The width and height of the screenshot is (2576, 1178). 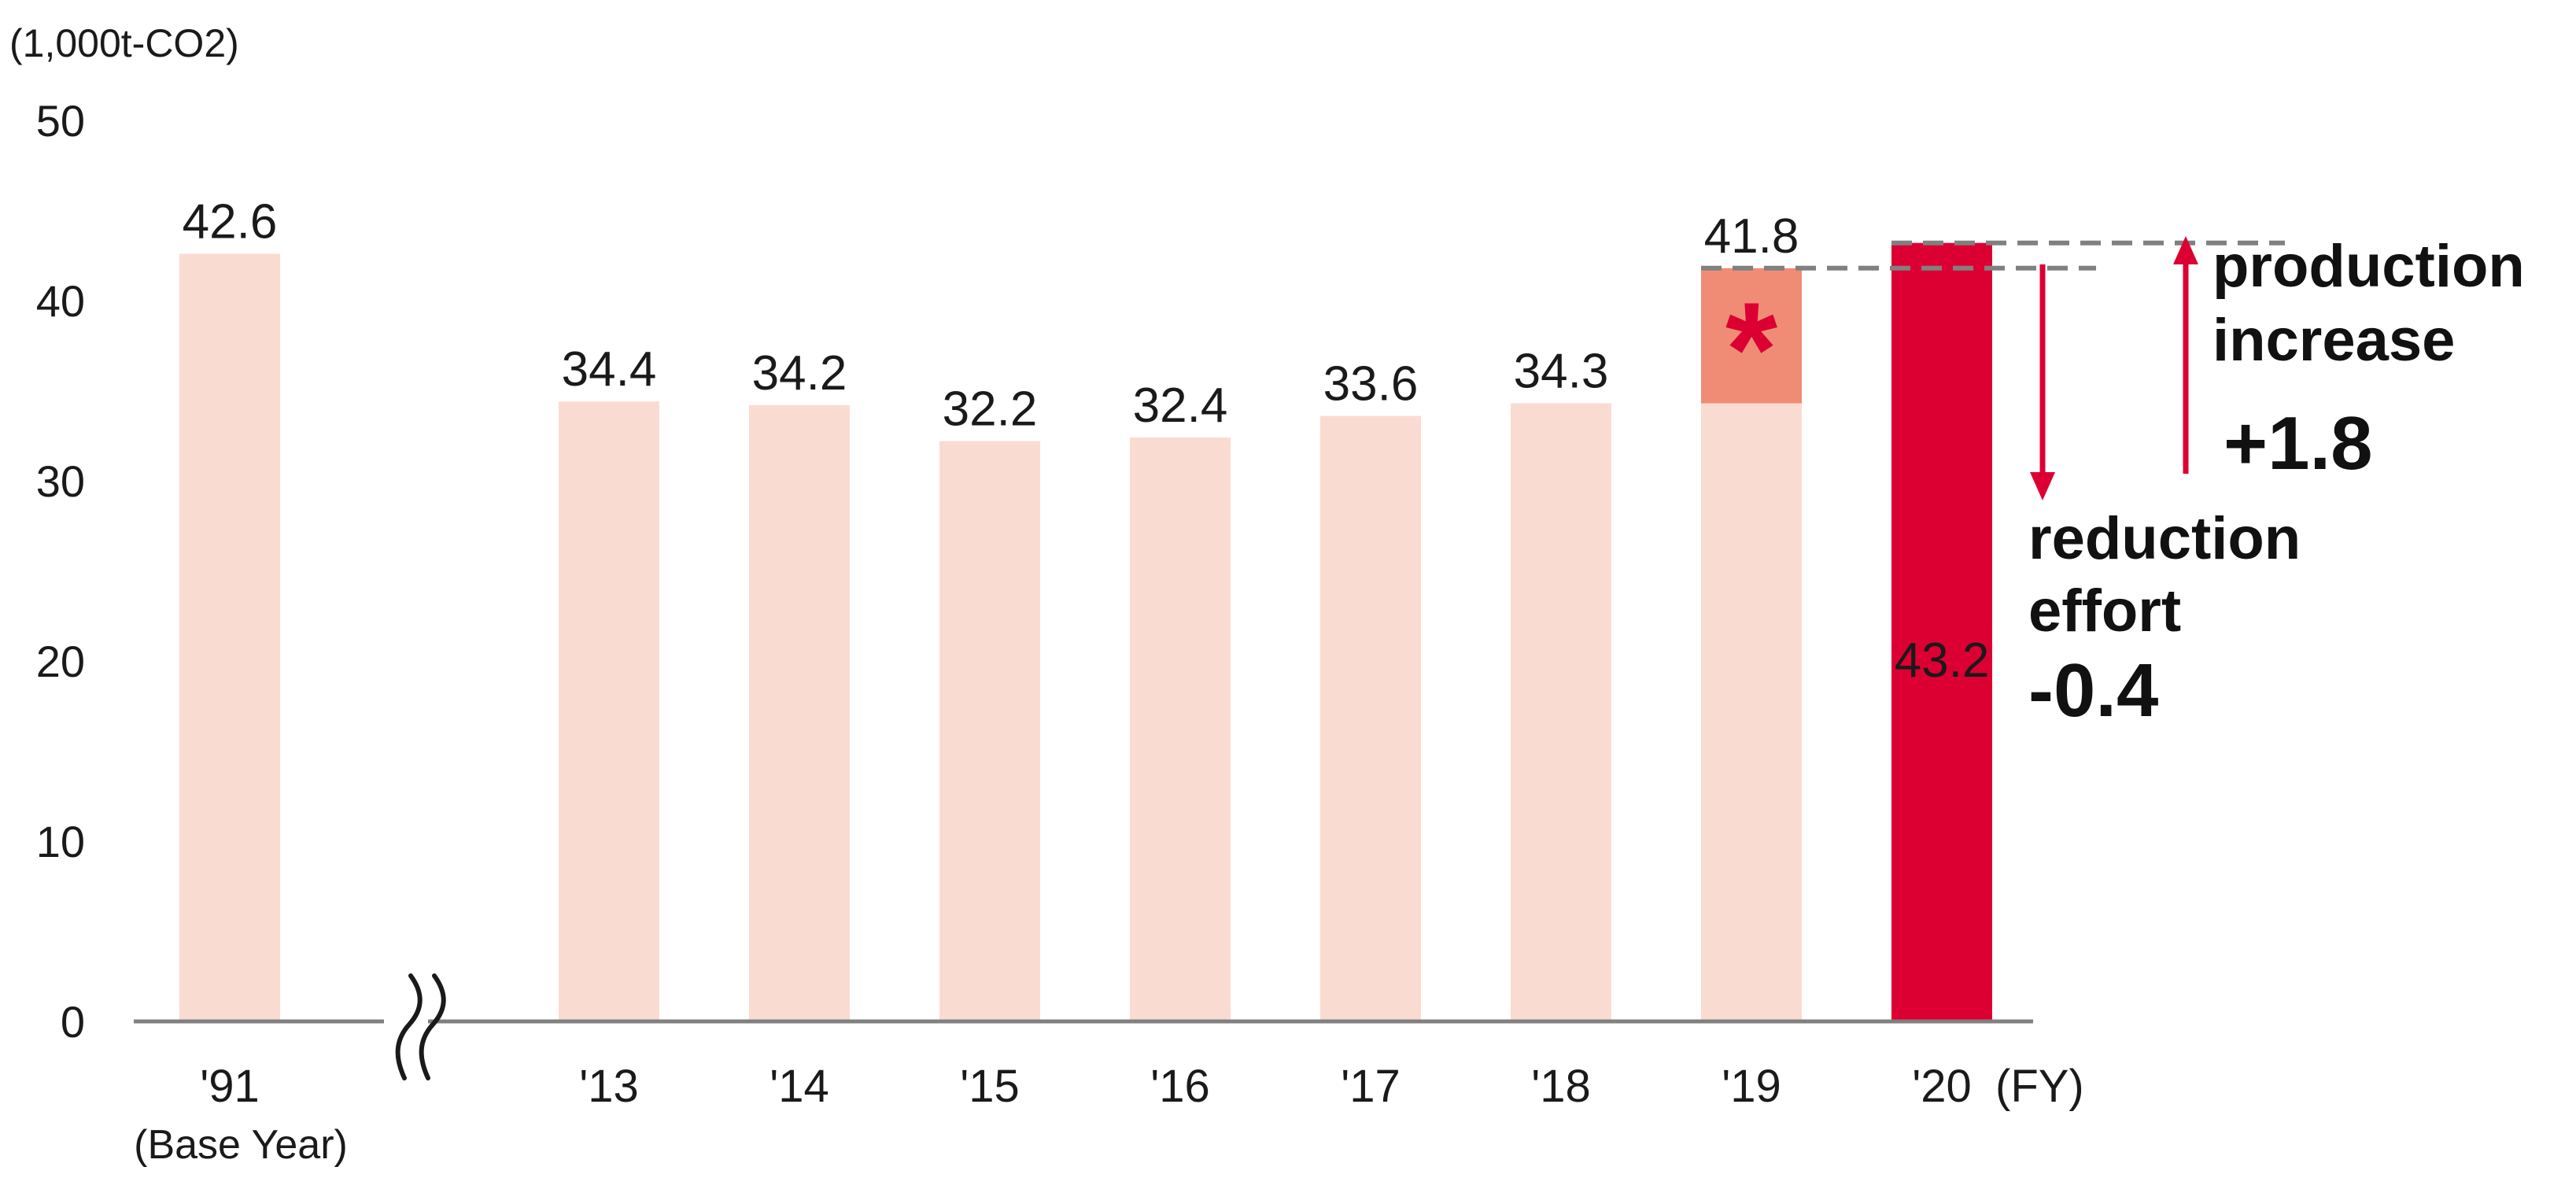 I want to click on y-tick-label: 30, so click(x=61, y=481).